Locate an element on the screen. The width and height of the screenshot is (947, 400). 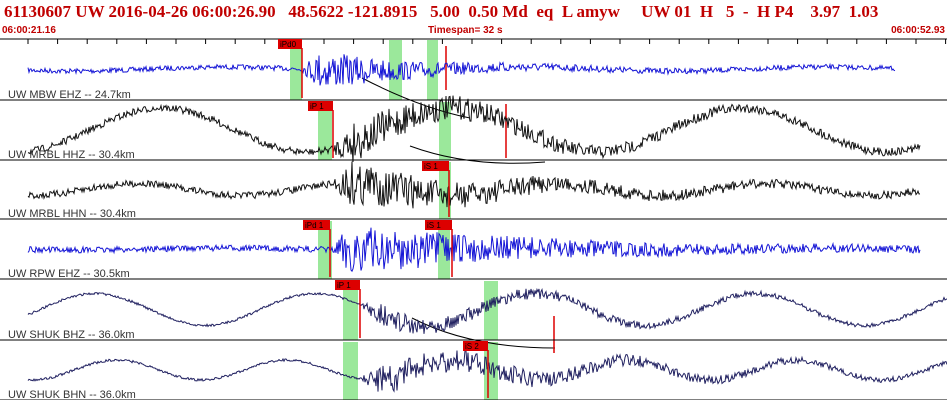
pick-label: iPd 1 is located at coordinates (314, 225).